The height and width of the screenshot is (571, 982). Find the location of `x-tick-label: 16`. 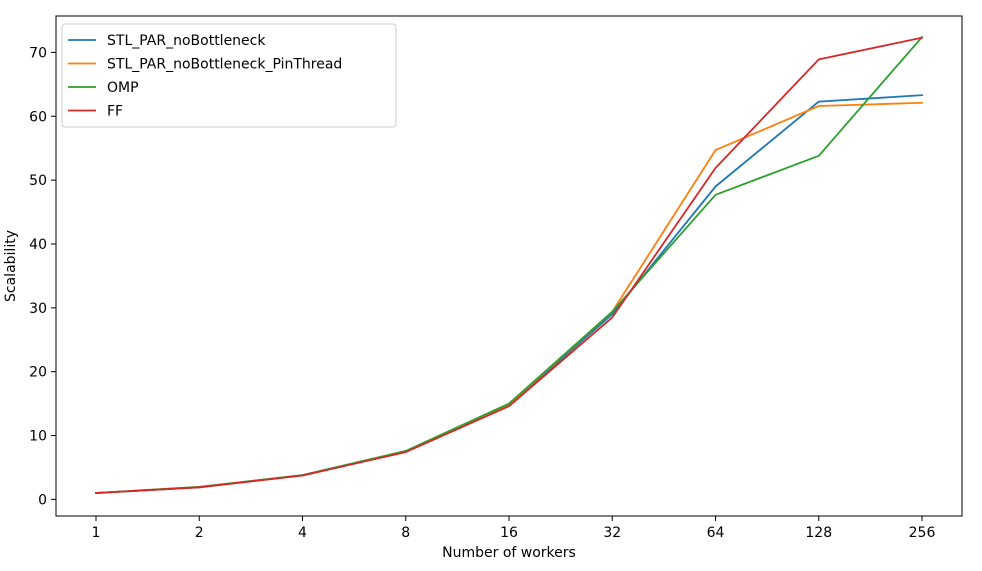

x-tick-label: 16 is located at coordinates (509, 533).